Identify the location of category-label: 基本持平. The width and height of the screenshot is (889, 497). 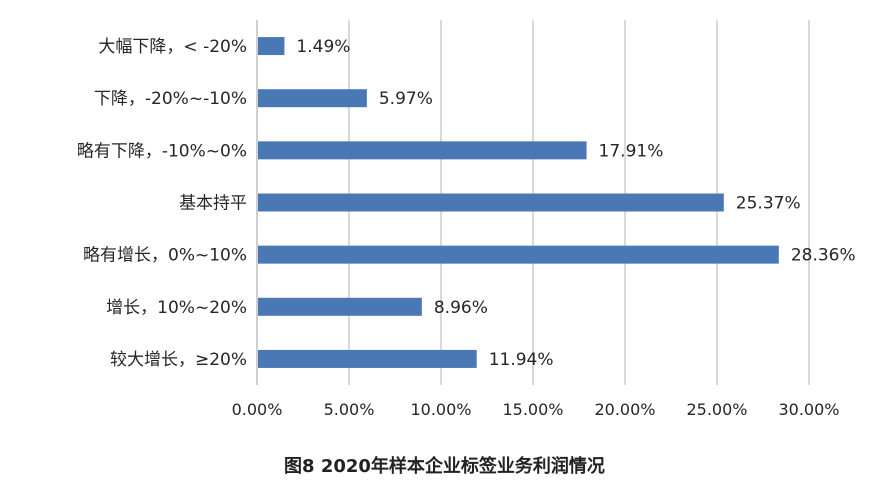
(213, 204).